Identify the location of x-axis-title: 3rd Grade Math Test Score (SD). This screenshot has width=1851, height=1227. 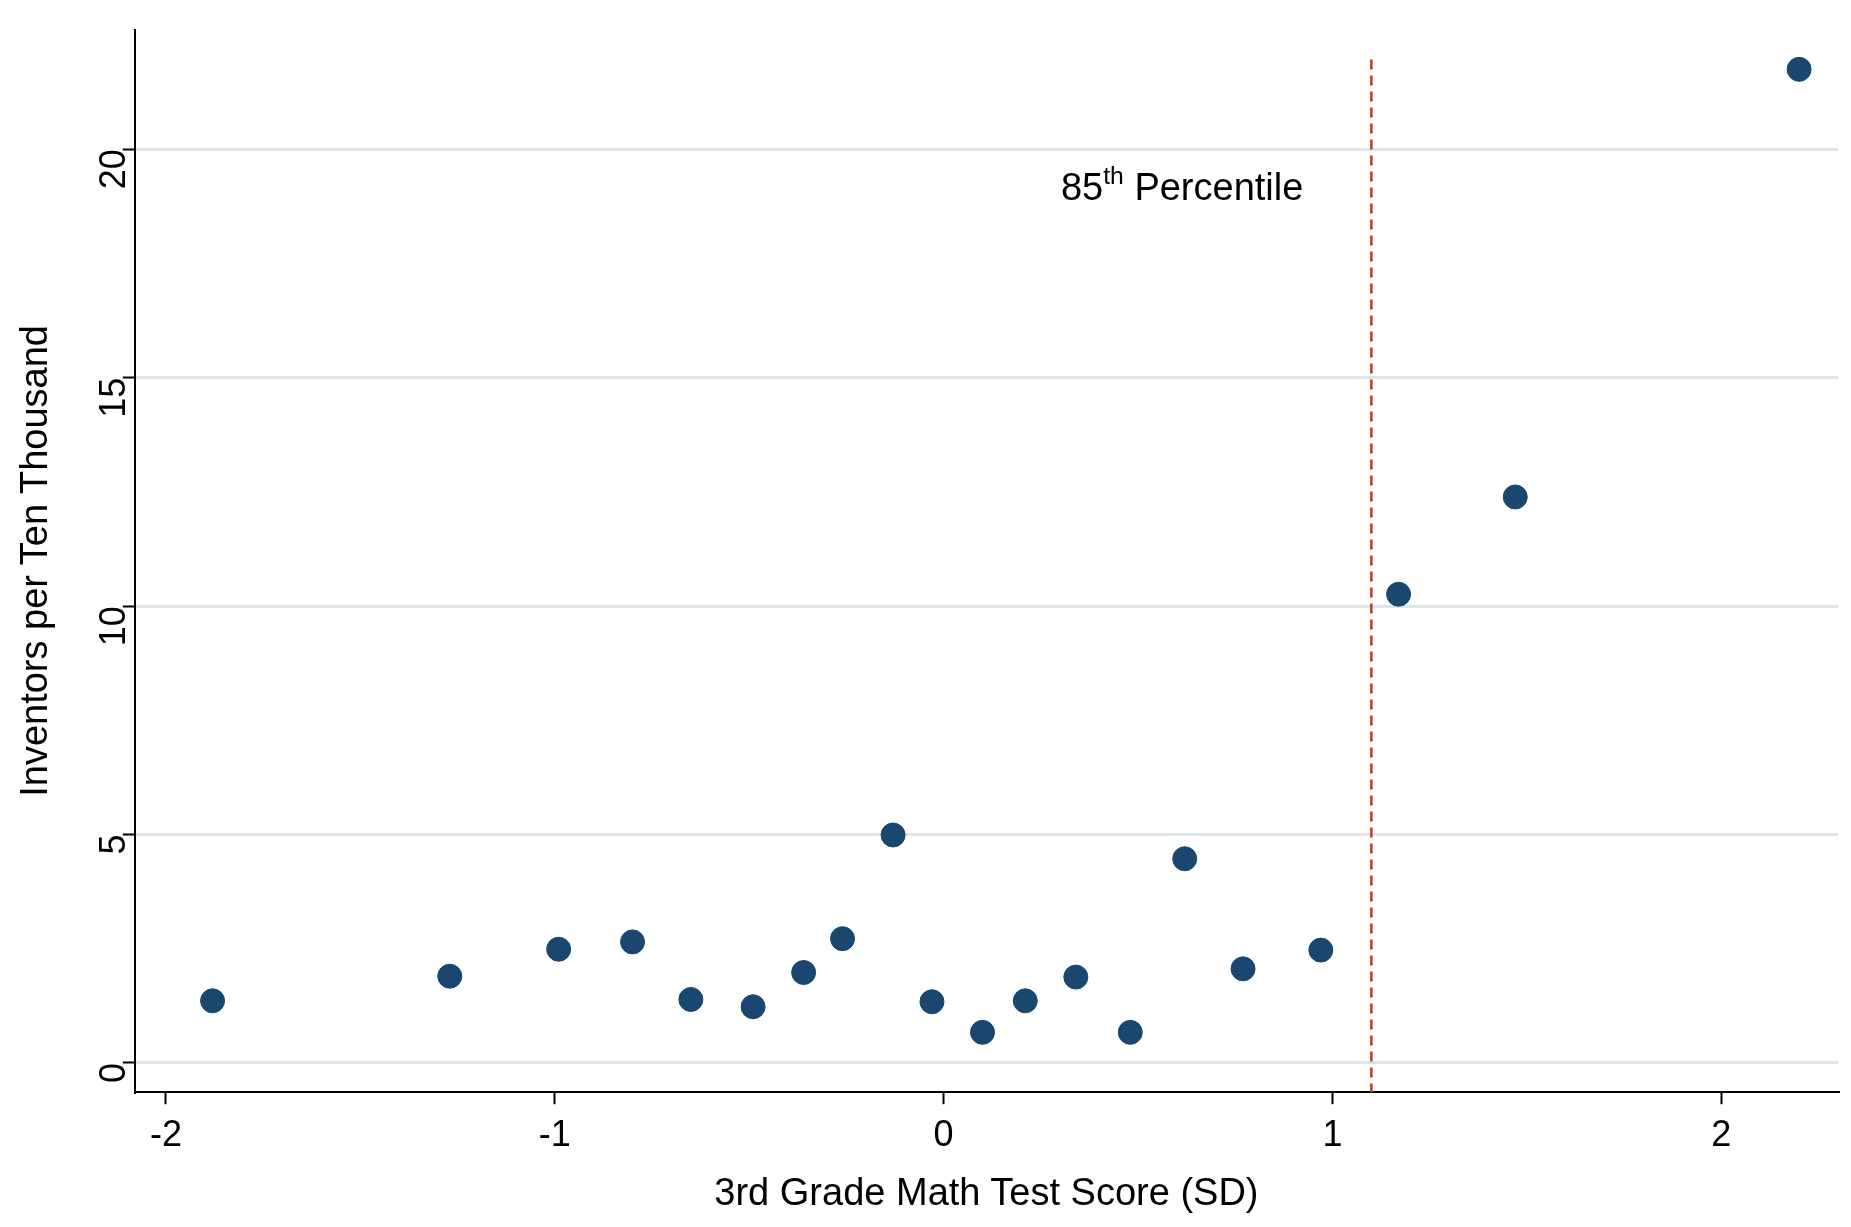
(986, 1191).